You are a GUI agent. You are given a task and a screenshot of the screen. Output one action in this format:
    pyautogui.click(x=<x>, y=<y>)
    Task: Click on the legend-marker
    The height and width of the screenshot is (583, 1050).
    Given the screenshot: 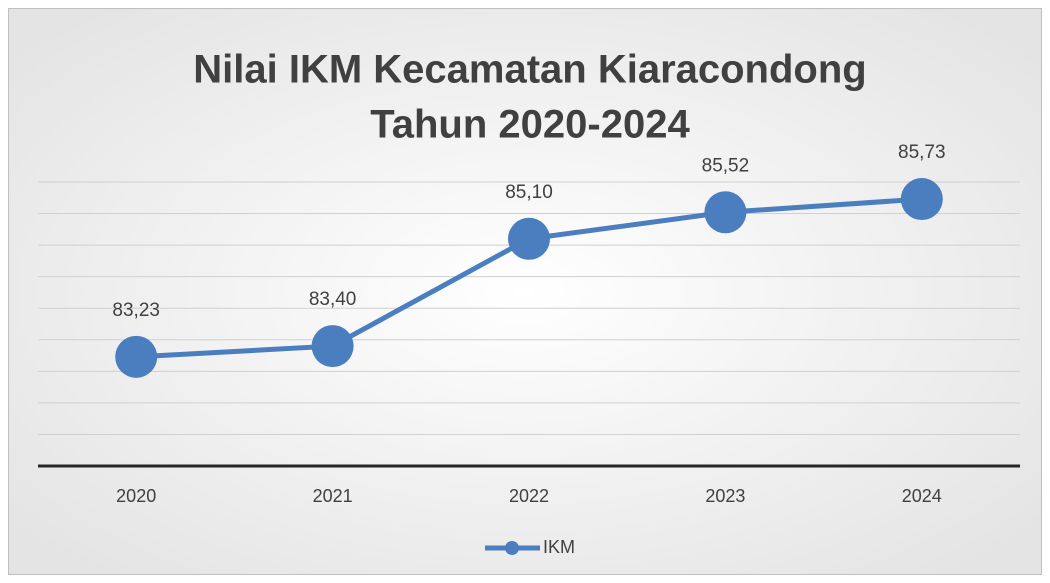 What is the action you would take?
    pyautogui.click(x=512, y=548)
    